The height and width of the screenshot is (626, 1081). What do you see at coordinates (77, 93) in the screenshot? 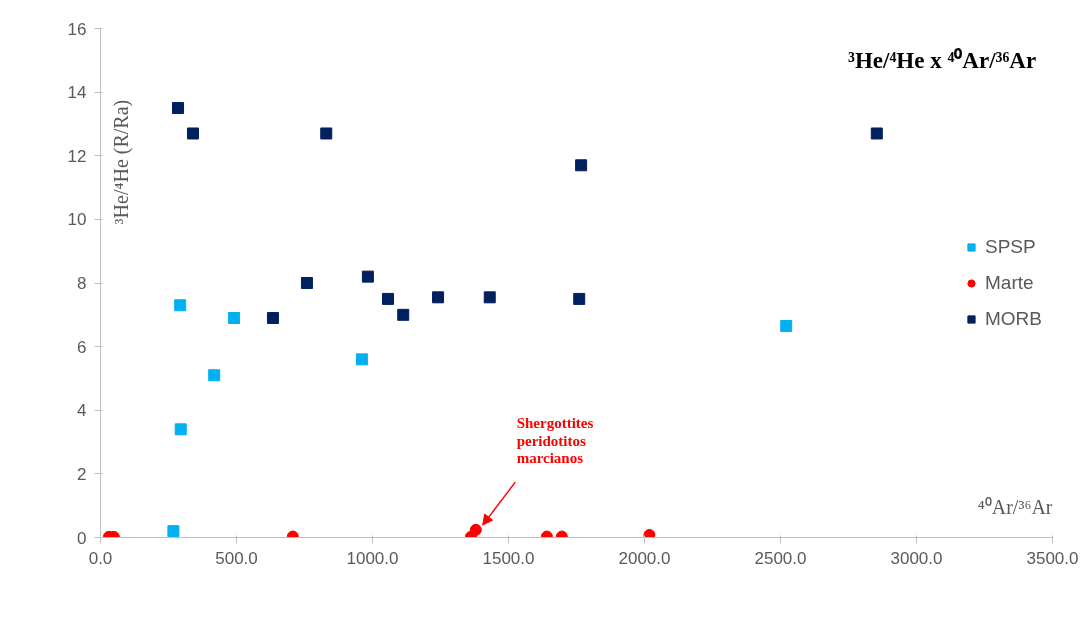
I see `y-tick-label: 14` at bounding box center [77, 93].